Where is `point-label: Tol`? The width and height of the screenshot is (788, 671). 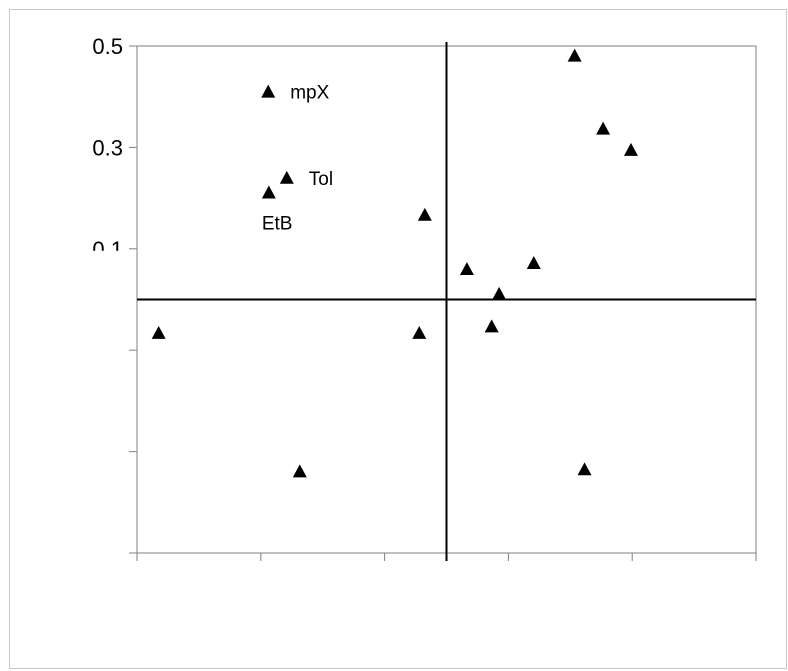 point-label: Tol is located at coordinates (321, 179).